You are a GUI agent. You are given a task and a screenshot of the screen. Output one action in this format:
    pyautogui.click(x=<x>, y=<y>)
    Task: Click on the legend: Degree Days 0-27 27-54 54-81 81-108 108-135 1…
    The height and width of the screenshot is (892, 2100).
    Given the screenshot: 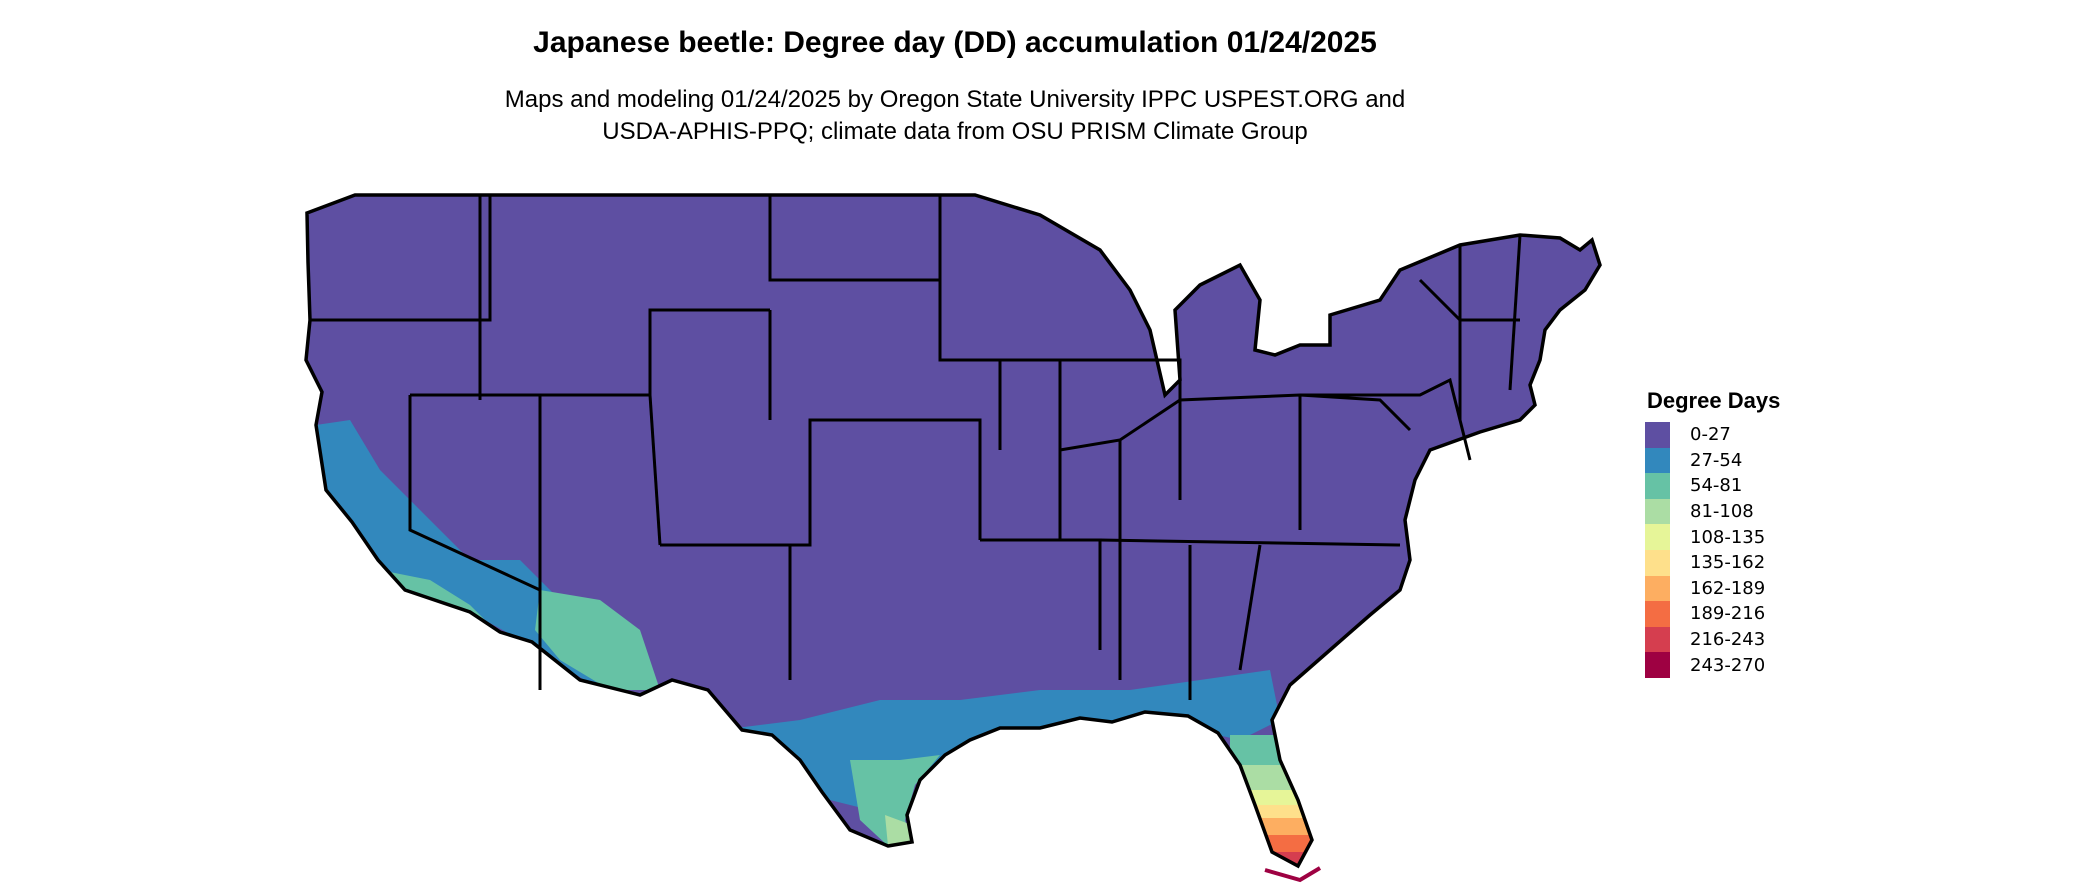 What is the action you would take?
    pyautogui.click(x=1712, y=533)
    